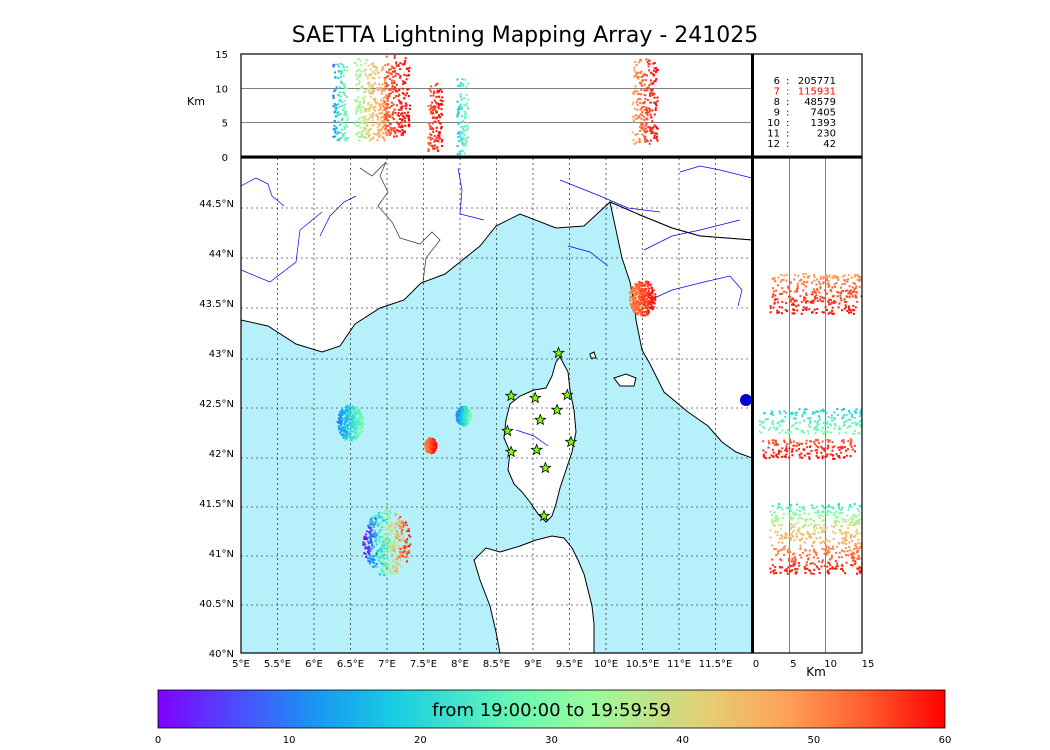 The height and width of the screenshot is (750, 1050). I want to click on stats-count: 205771, so click(817, 81).